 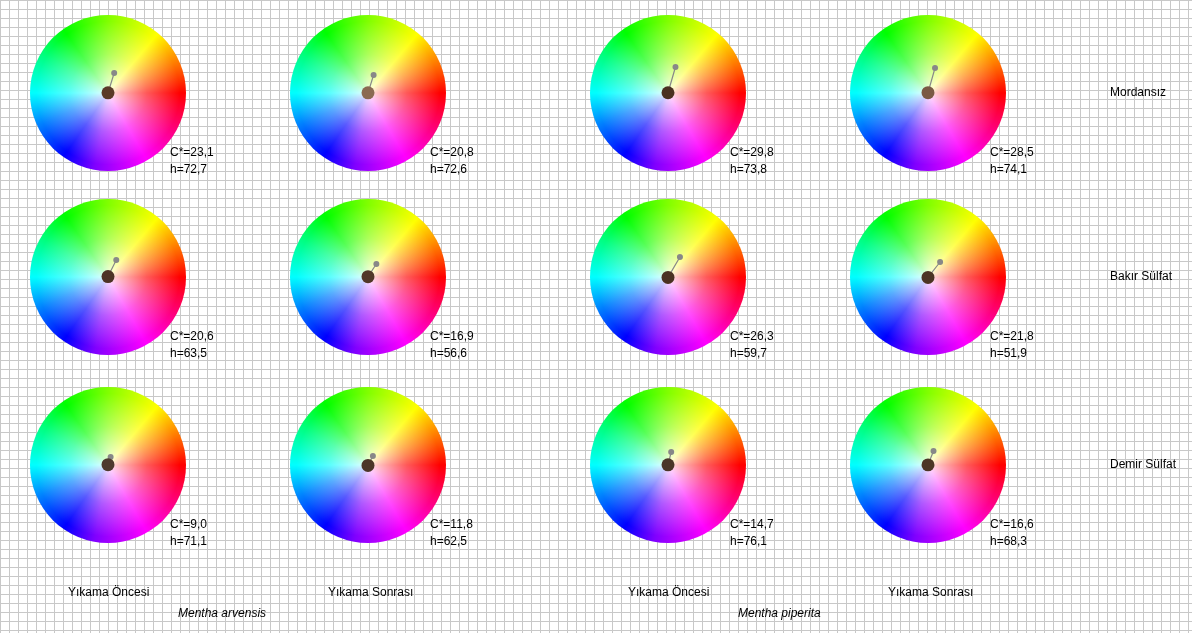 I want to click on text: Mentha piperita, so click(x=779, y=613).